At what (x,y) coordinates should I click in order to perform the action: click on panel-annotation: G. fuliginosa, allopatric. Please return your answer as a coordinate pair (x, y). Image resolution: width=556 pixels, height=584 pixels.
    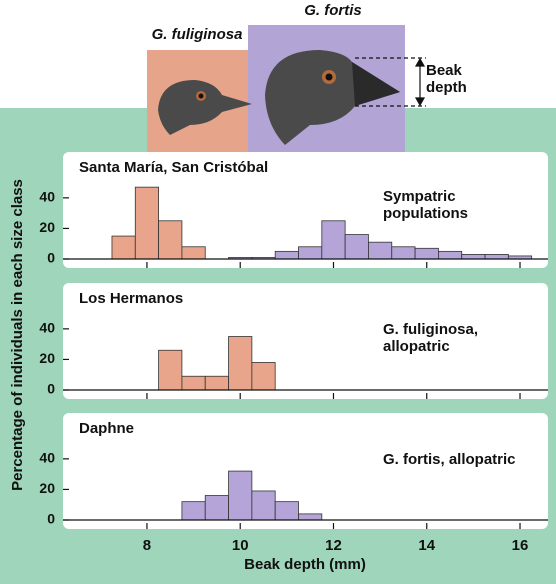
    Looking at the image, I should click on (431, 338).